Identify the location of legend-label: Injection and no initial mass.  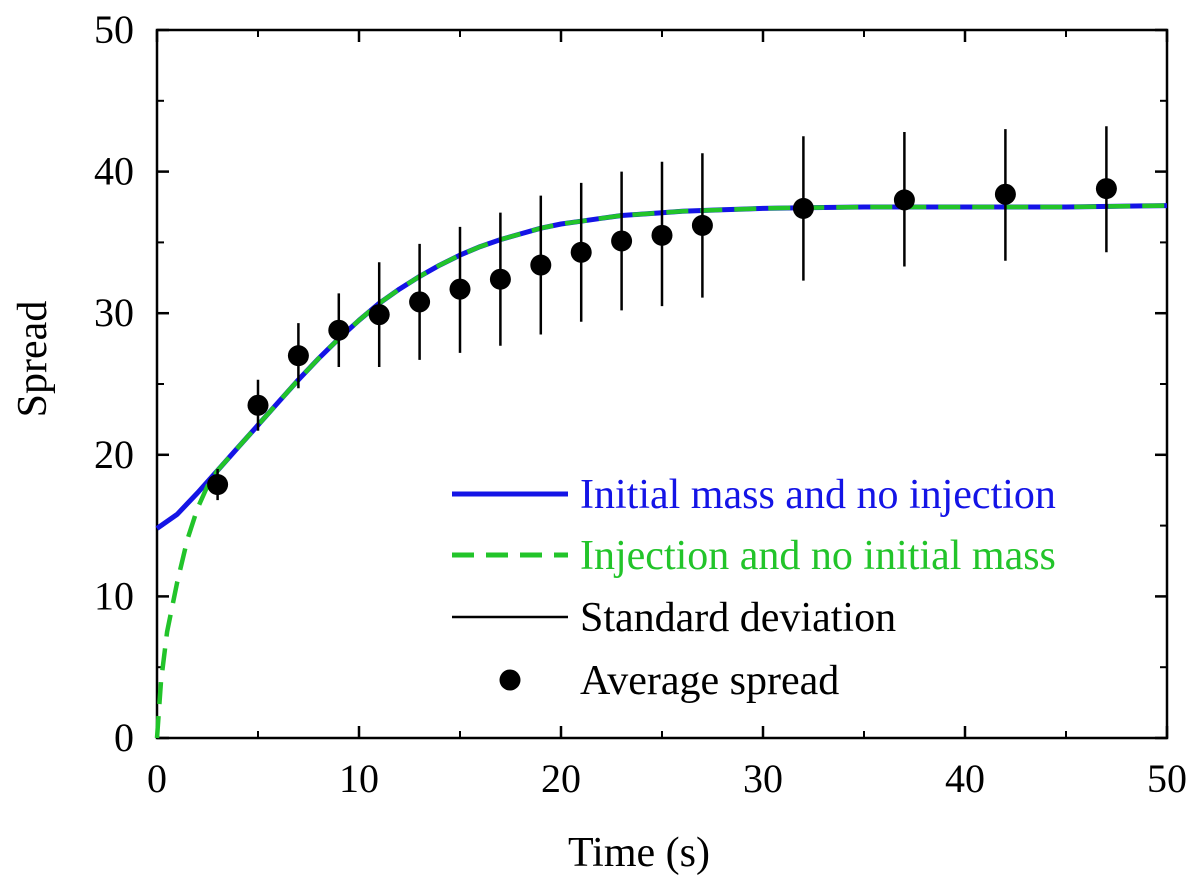
(818, 556).